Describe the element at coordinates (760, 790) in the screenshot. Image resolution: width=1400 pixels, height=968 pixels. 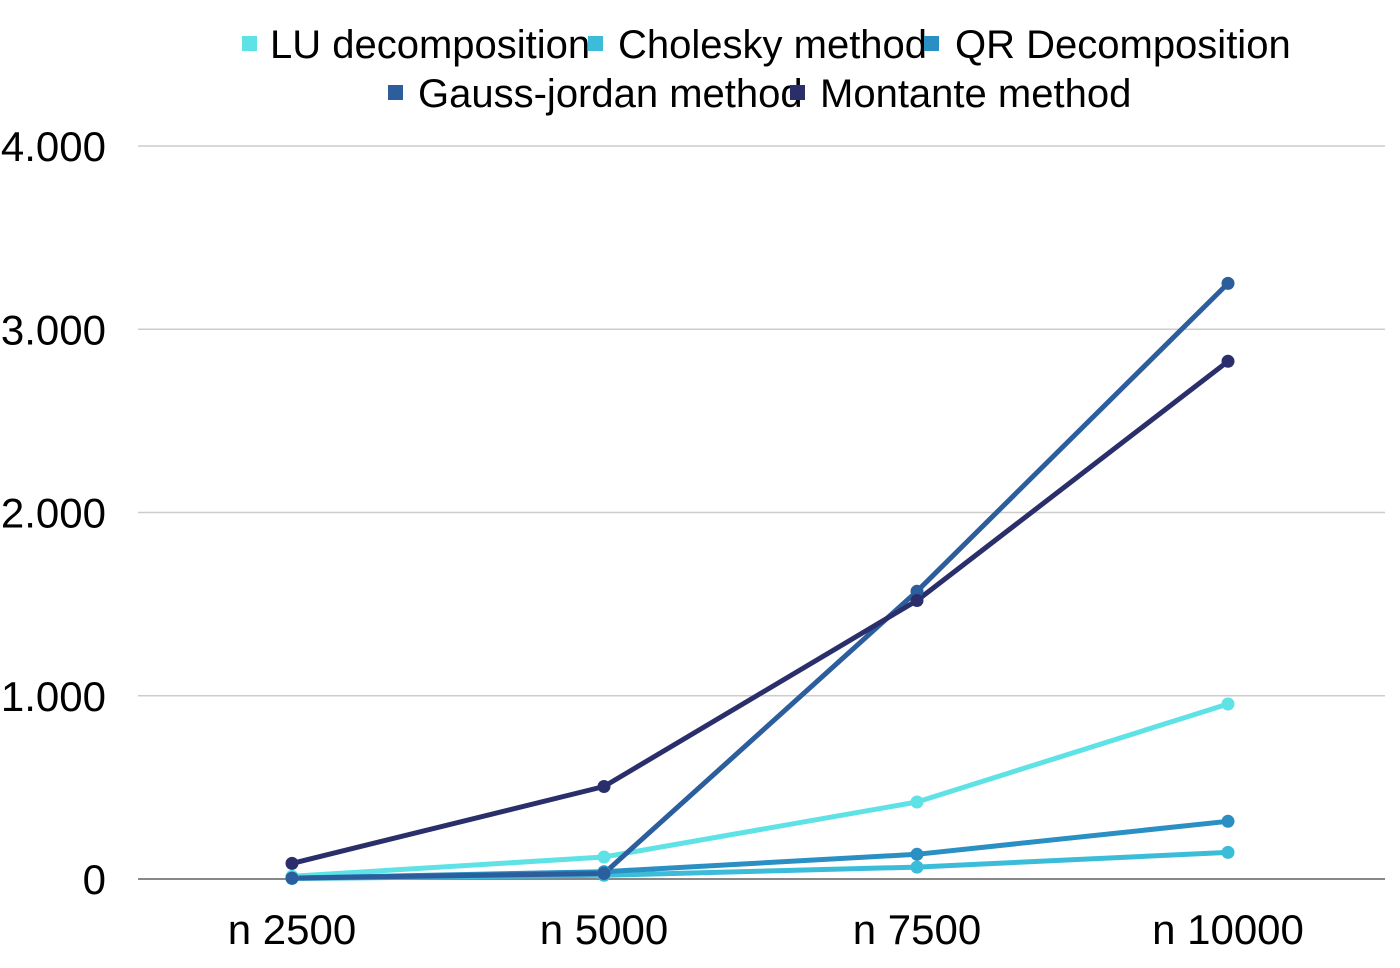
I see `series-line` at that location.